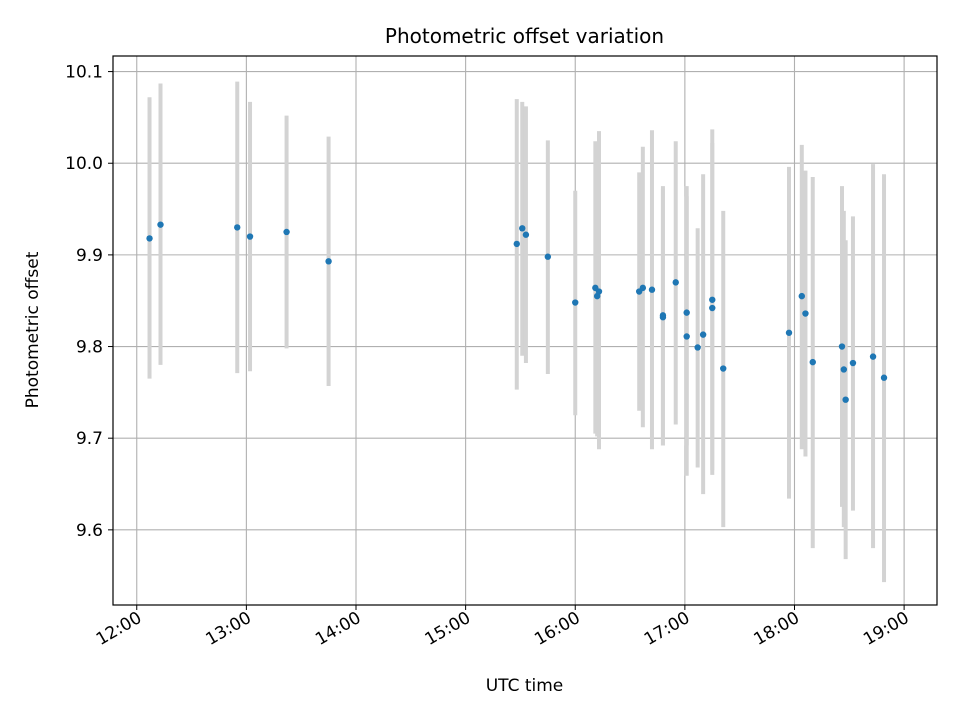 The height and width of the screenshot is (720, 960). Describe the element at coordinates (89, 531) in the screenshot. I see `y-tick-label: 9.6` at that location.